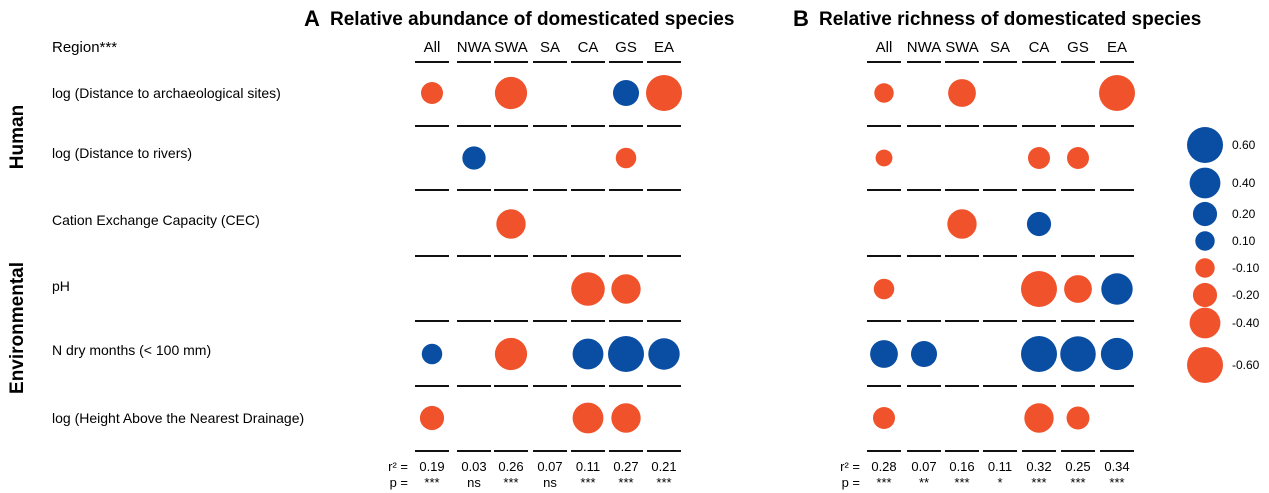 Image resolution: width=1269 pixels, height=493 pixels. Describe the element at coordinates (1246, 268) in the screenshot. I see `legend-label: -0.10` at that location.